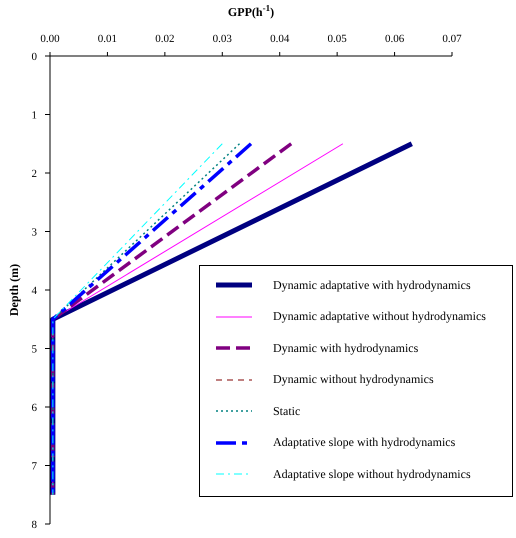 This screenshot has width=516, height=538. Describe the element at coordinates (222, 39) in the screenshot. I see `x-tick-label: 0.03` at that location.